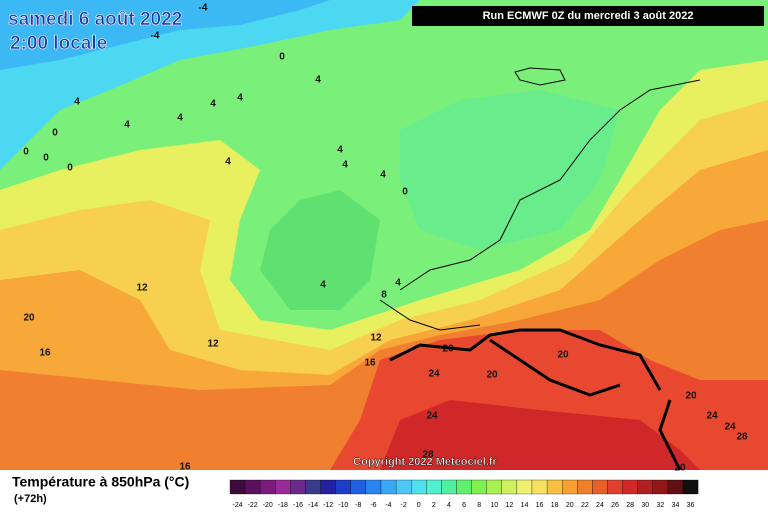 This screenshot has width=768, height=517. What do you see at coordinates (570, 505) in the screenshot?
I see `colorbar-label: 20` at bounding box center [570, 505].